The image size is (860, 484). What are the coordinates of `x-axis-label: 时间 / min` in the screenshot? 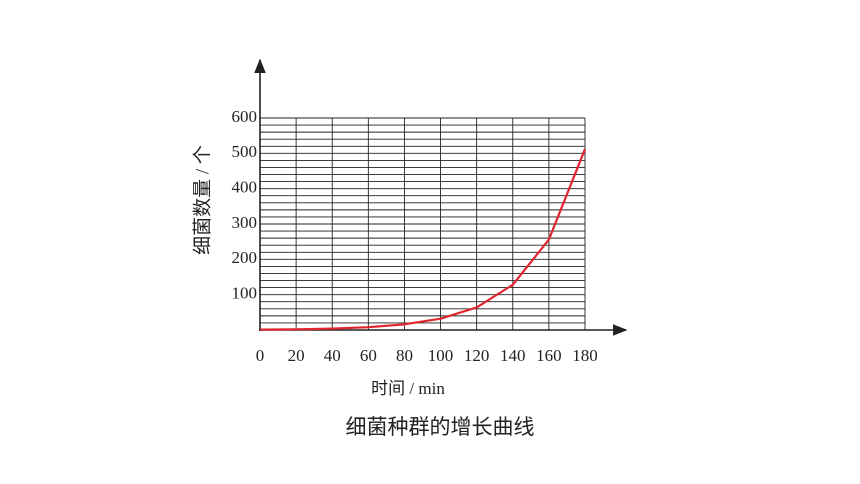 It's located at (408, 388).